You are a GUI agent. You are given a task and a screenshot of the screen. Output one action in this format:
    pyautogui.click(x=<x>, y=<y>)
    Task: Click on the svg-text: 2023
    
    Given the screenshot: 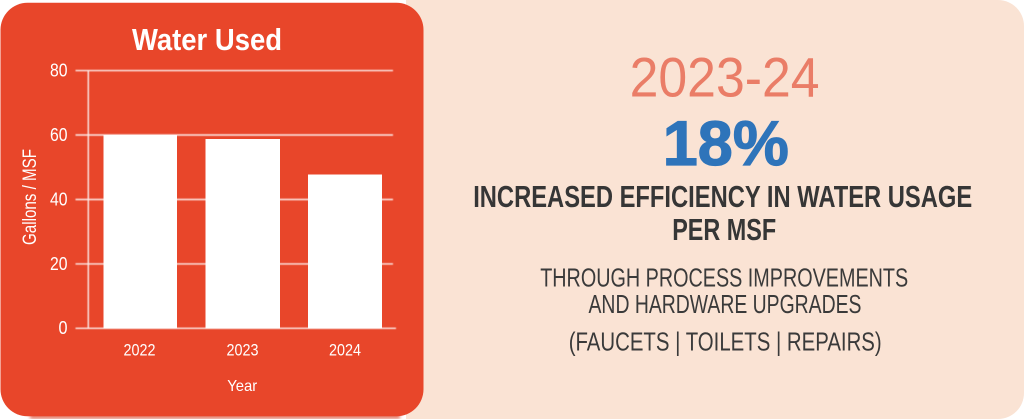 What is the action you would take?
    pyautogui.click(x=243, y=349)
    